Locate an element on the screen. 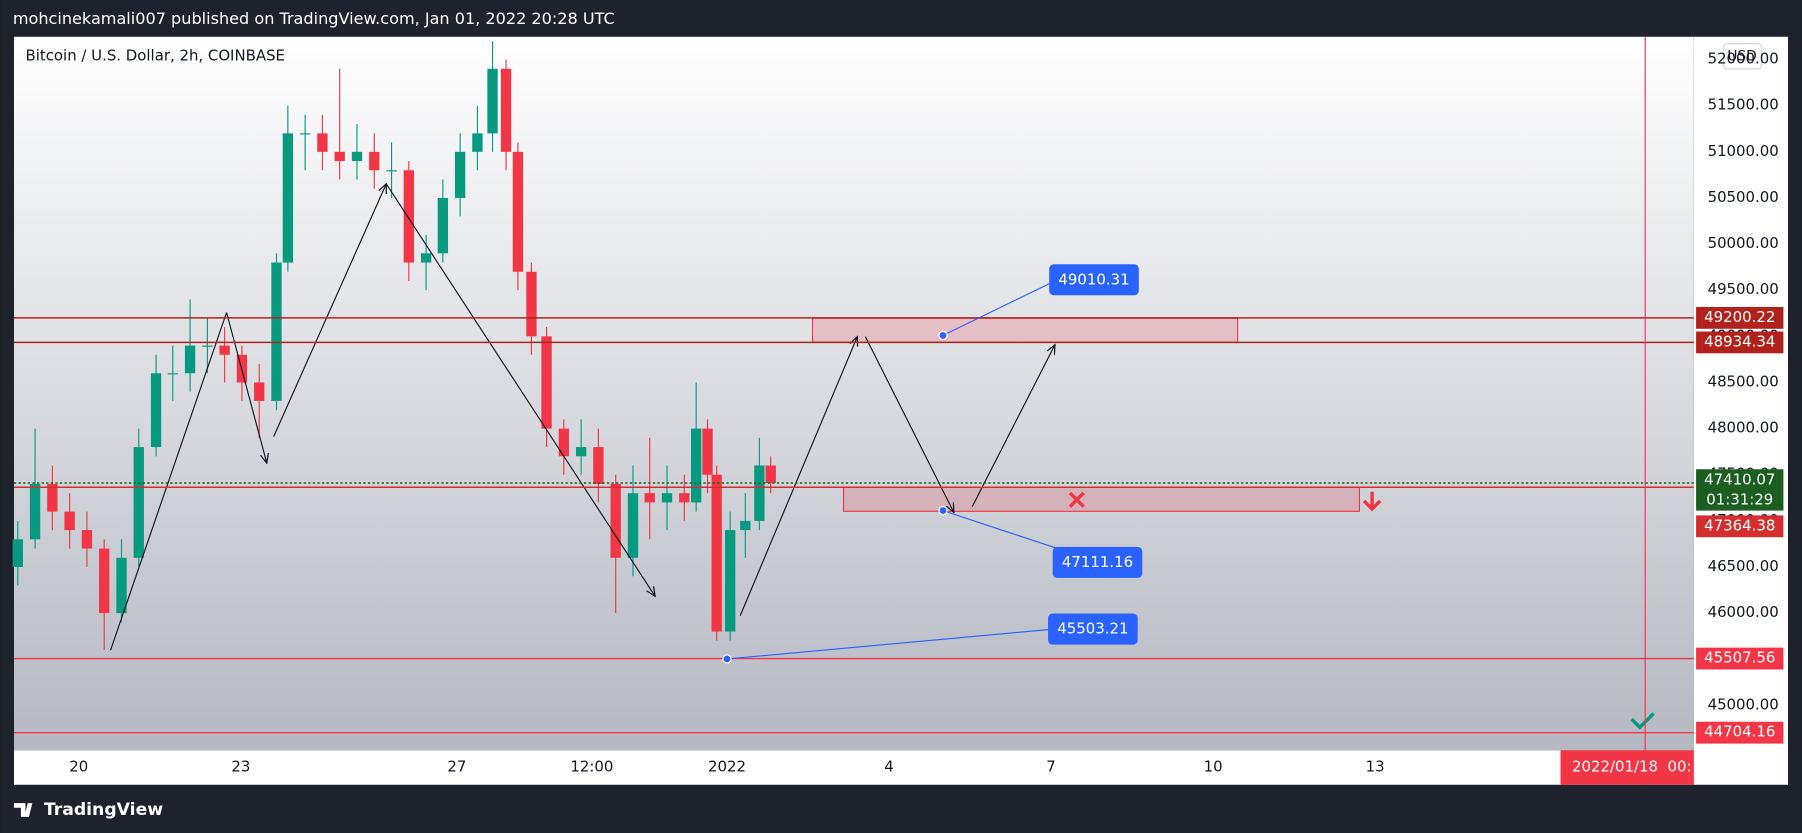 Image resolution: width=1802 pixels, height=833 pixels. x-tick-label: 7 is located at coordinates (1051, 767).